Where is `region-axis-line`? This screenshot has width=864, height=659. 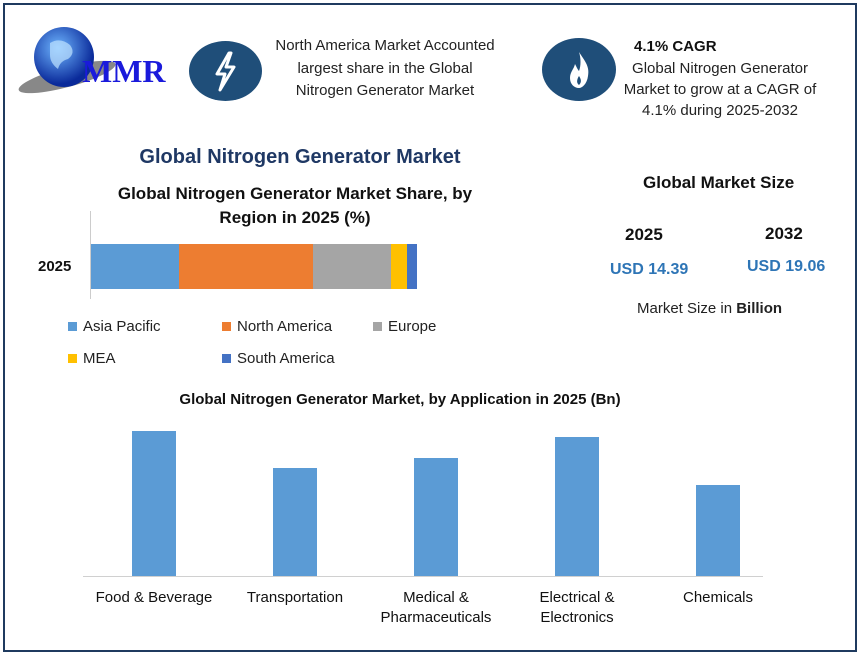 region-axis-line is located at coordinates (90, 255).